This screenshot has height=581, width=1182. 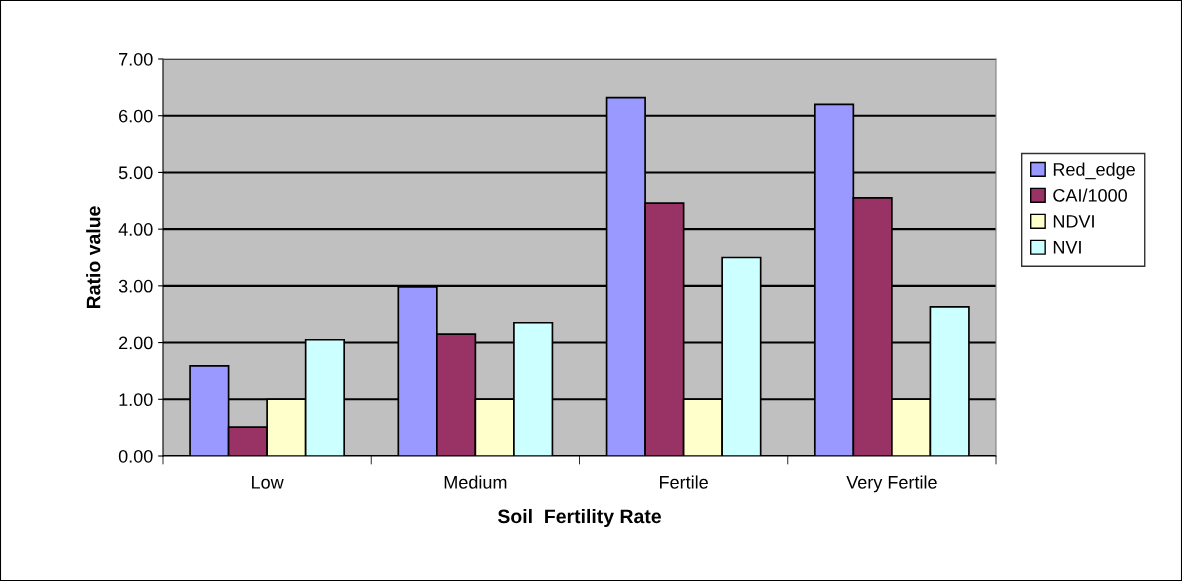 I want to click on y-tick-label: 2.00, so click(x=136, y=343).